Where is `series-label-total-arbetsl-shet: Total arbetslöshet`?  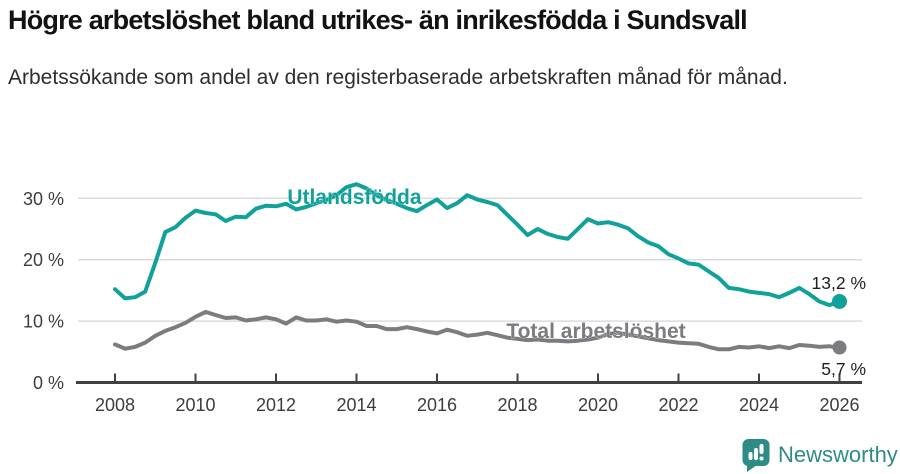
series-label-total-arbetsl-shet: Total arbetslöshet is located at coordinates (595, 331).